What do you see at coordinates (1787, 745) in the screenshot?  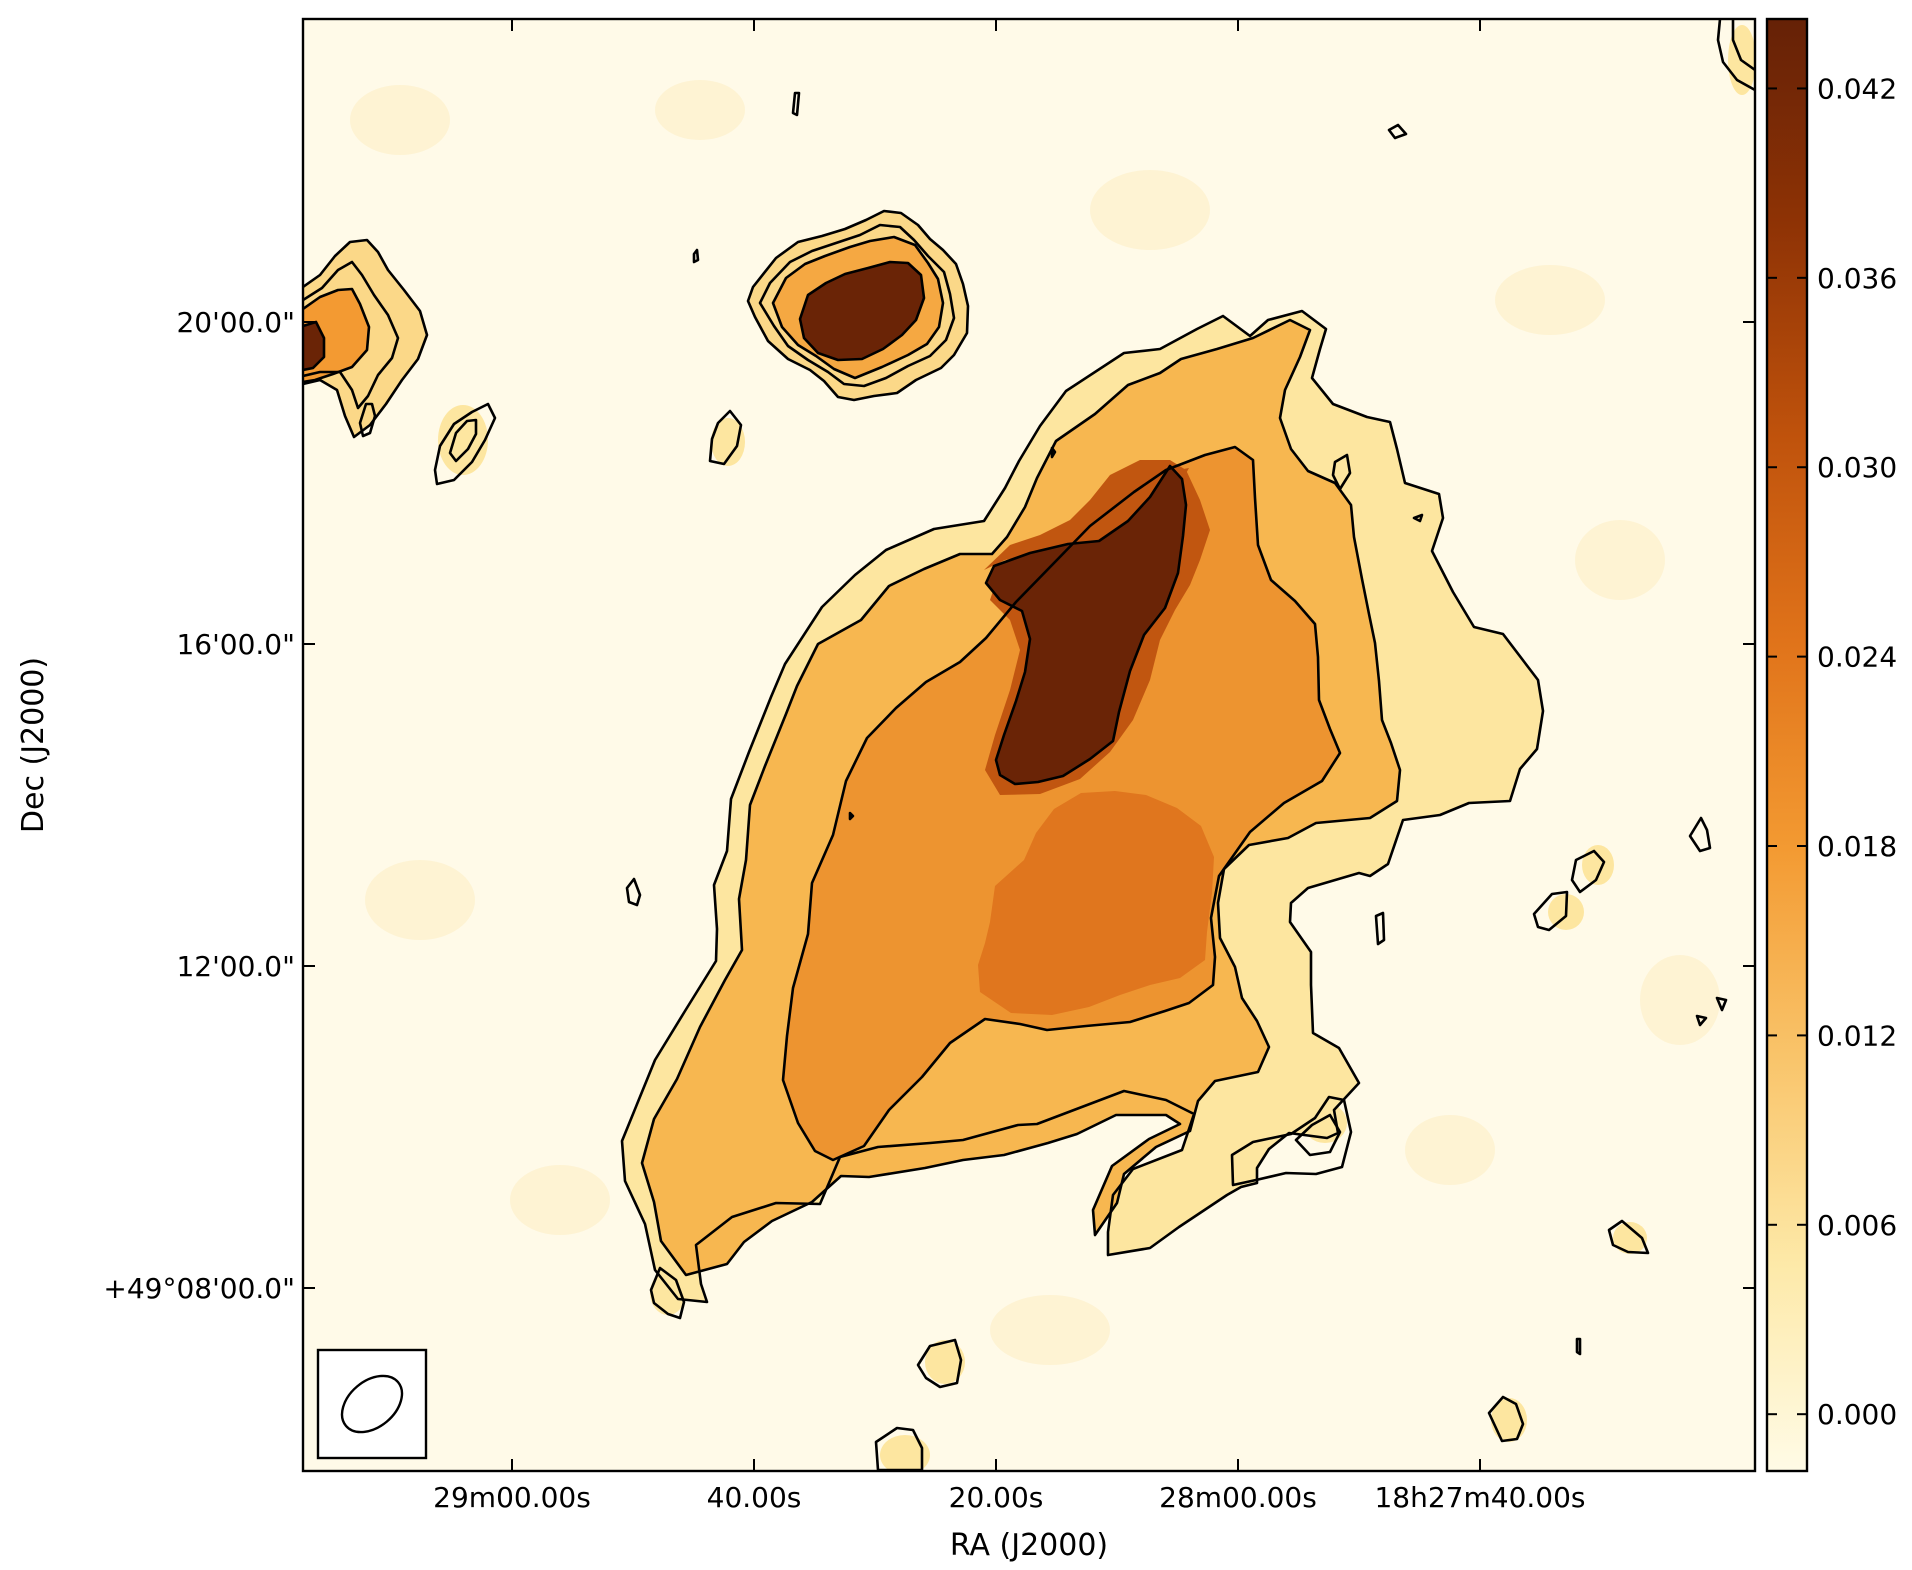 I see `colorbar` at bounding box center [1787, 745].